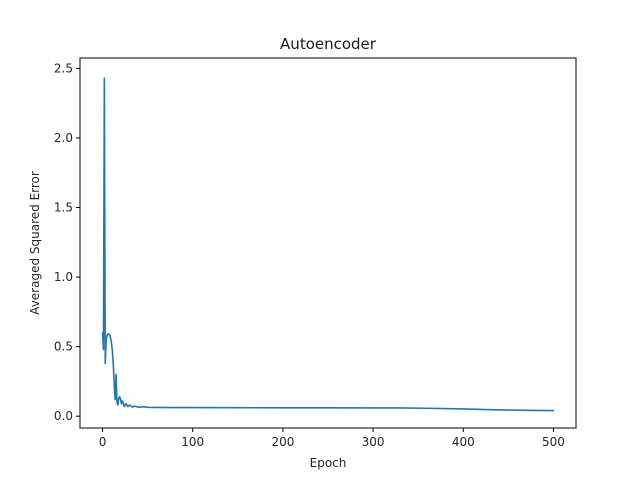 Image resolution: width=640 pixels, height=480 pixels. What do you see at coordinates (35, 243) in the screenshot?
I see `y-axis-label: Averaged Squared Error` at bounding box center [35, 243].